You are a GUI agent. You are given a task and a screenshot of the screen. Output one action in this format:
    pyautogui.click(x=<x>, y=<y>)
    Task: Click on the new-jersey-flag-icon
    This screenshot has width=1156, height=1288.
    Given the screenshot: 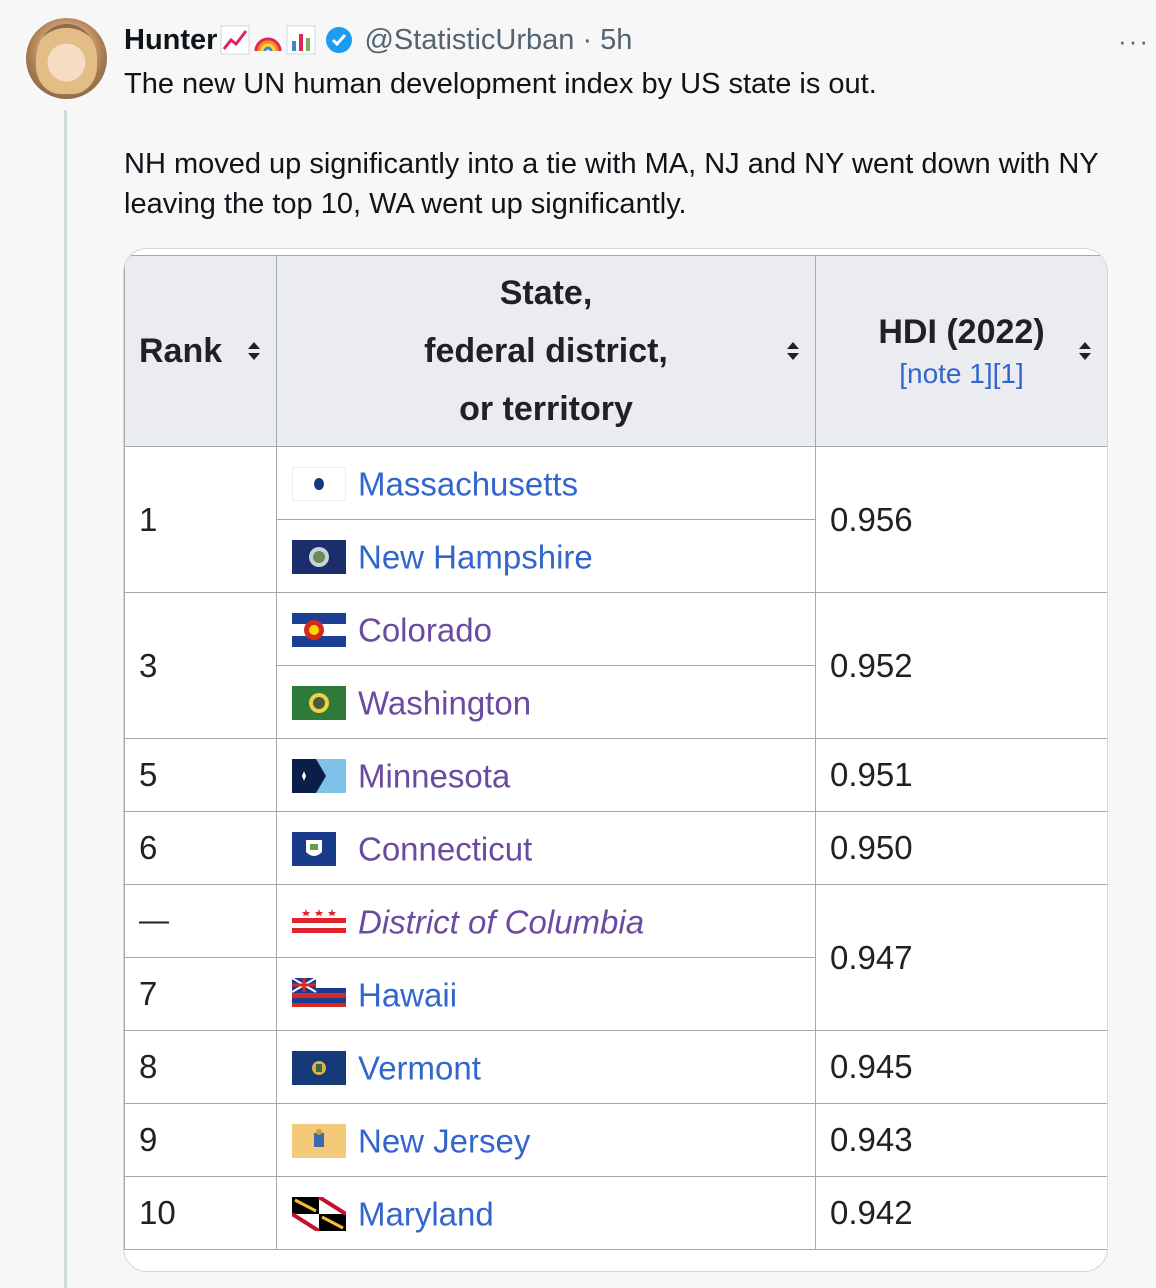 What is the action you would take?
    pyautogui.click(x=319, y=1141)
    